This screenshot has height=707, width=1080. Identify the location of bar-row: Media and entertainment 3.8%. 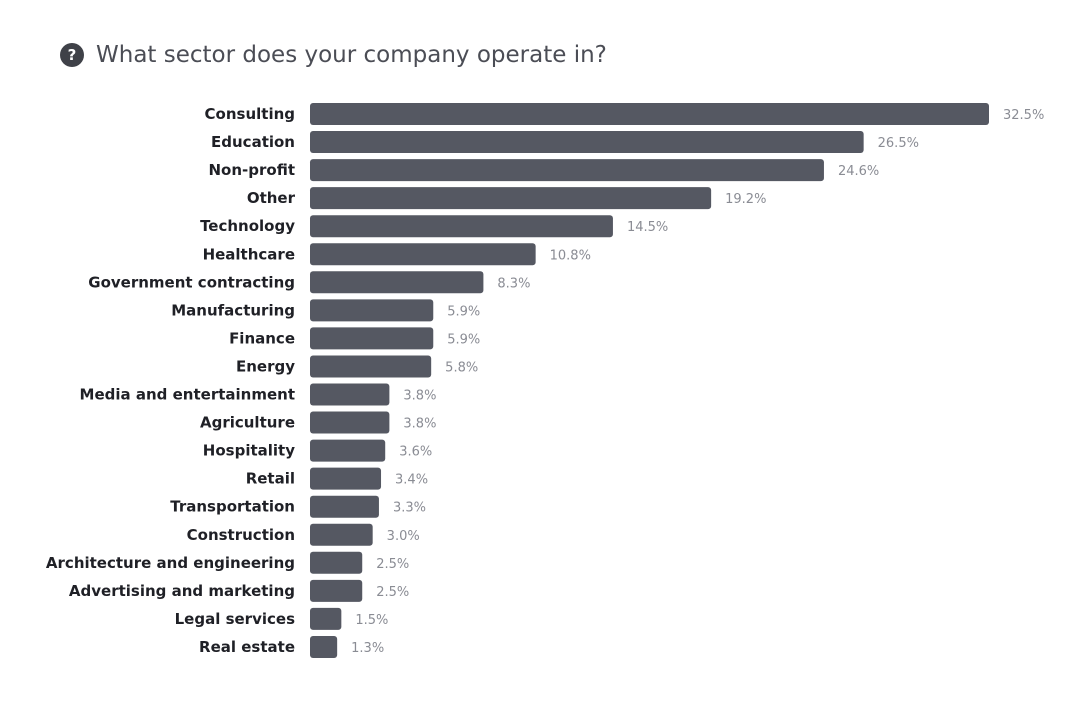
(258, 394).